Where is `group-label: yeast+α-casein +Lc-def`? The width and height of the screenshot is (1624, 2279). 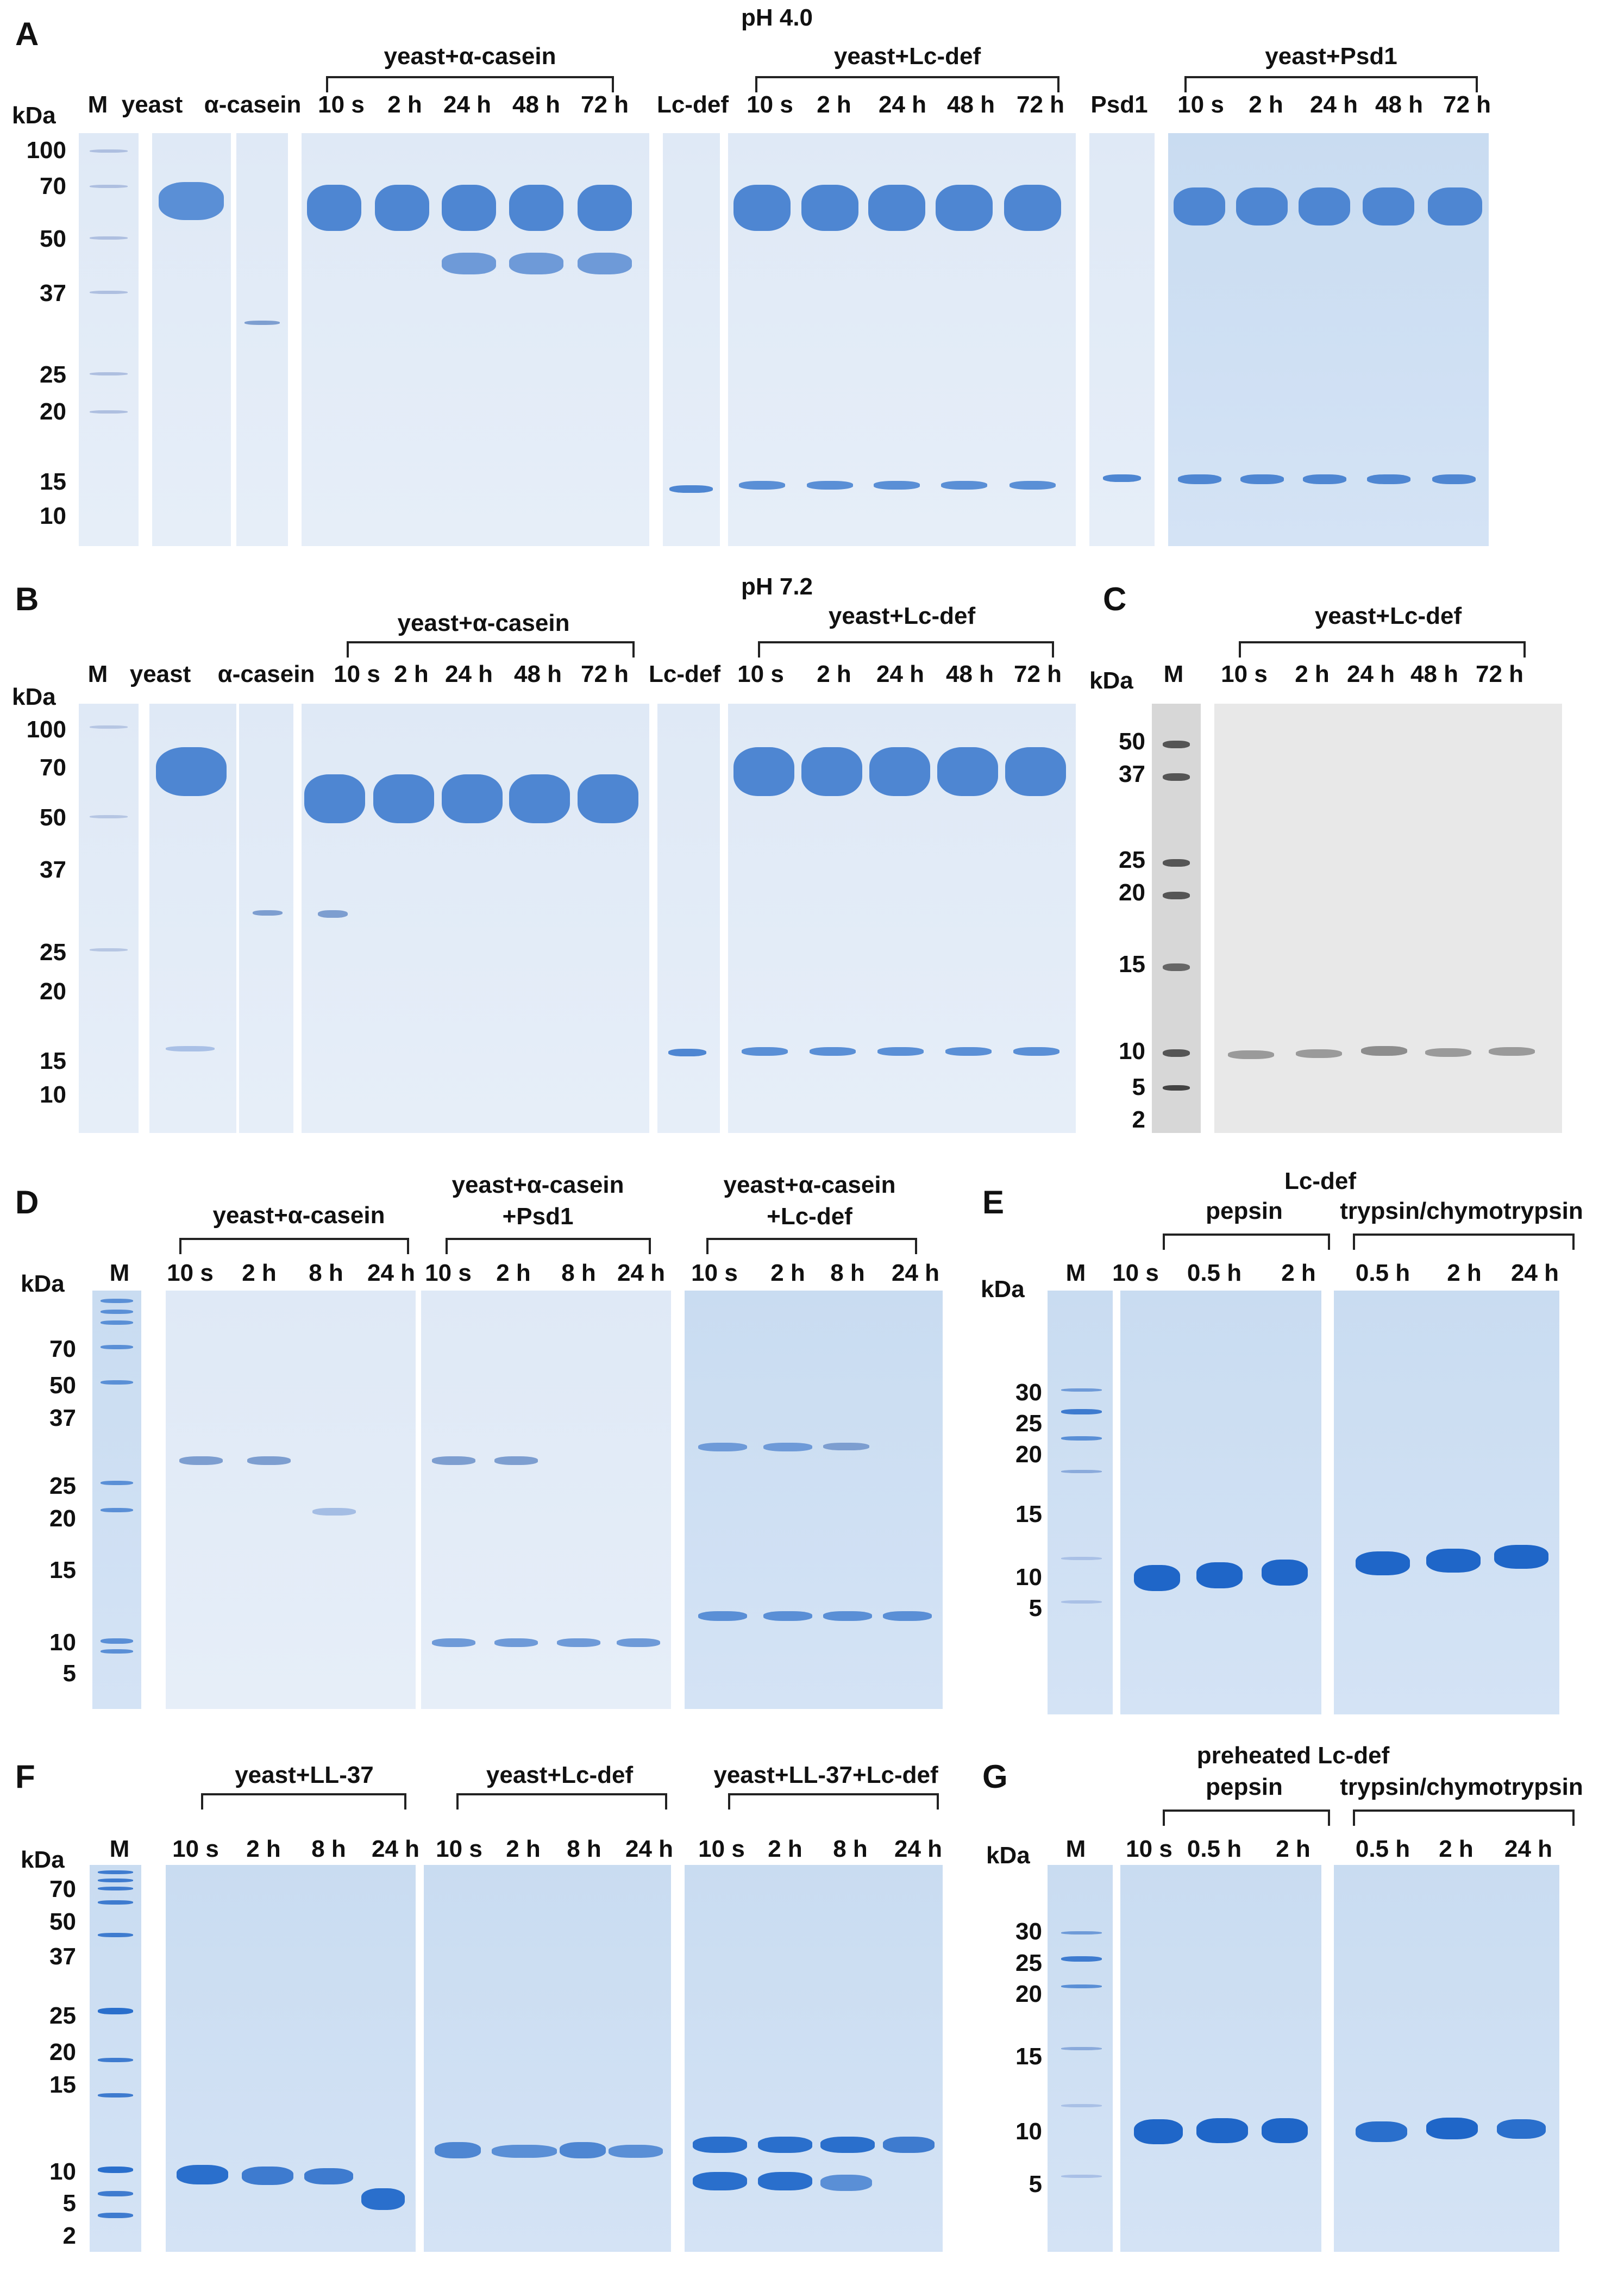
group-label: yeast+α-casein +Lc-def is located at coordinates (809, 1201).